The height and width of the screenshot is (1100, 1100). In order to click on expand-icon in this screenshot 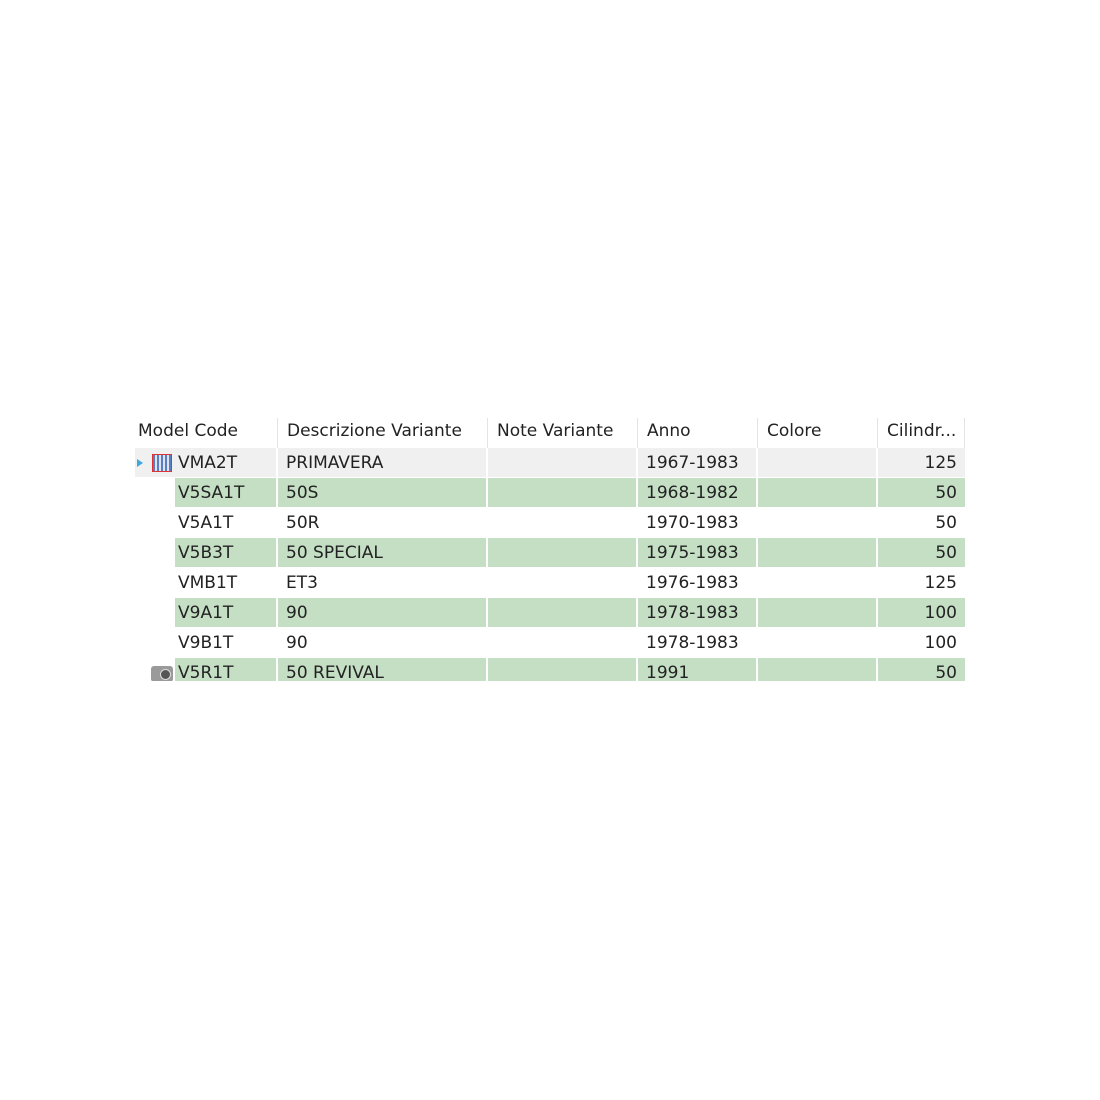, I will do `click(140, 463)`.